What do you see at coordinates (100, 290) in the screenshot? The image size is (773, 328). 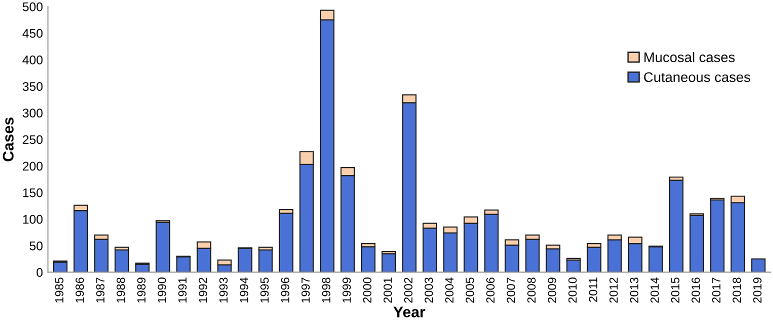 I see `x-tick-label: 1987` at bounding box center [100, 290].